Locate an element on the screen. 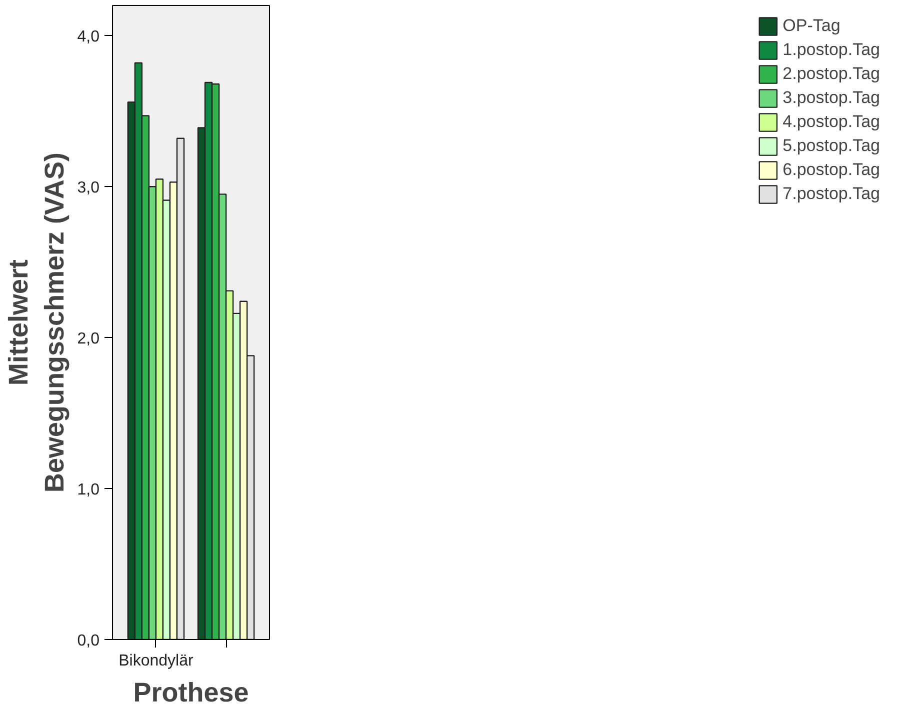 The height and width of the screenshot is (719, 900). y-tick-label: 2,0 is located at coordinates (88, 339).